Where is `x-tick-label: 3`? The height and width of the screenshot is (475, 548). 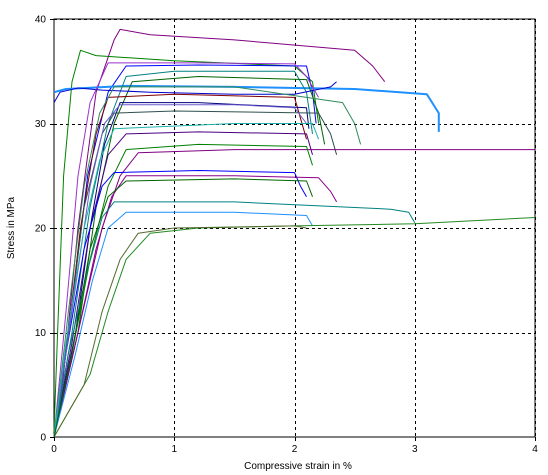
x-tick-label: 3 is located at coordinates (415, 449).